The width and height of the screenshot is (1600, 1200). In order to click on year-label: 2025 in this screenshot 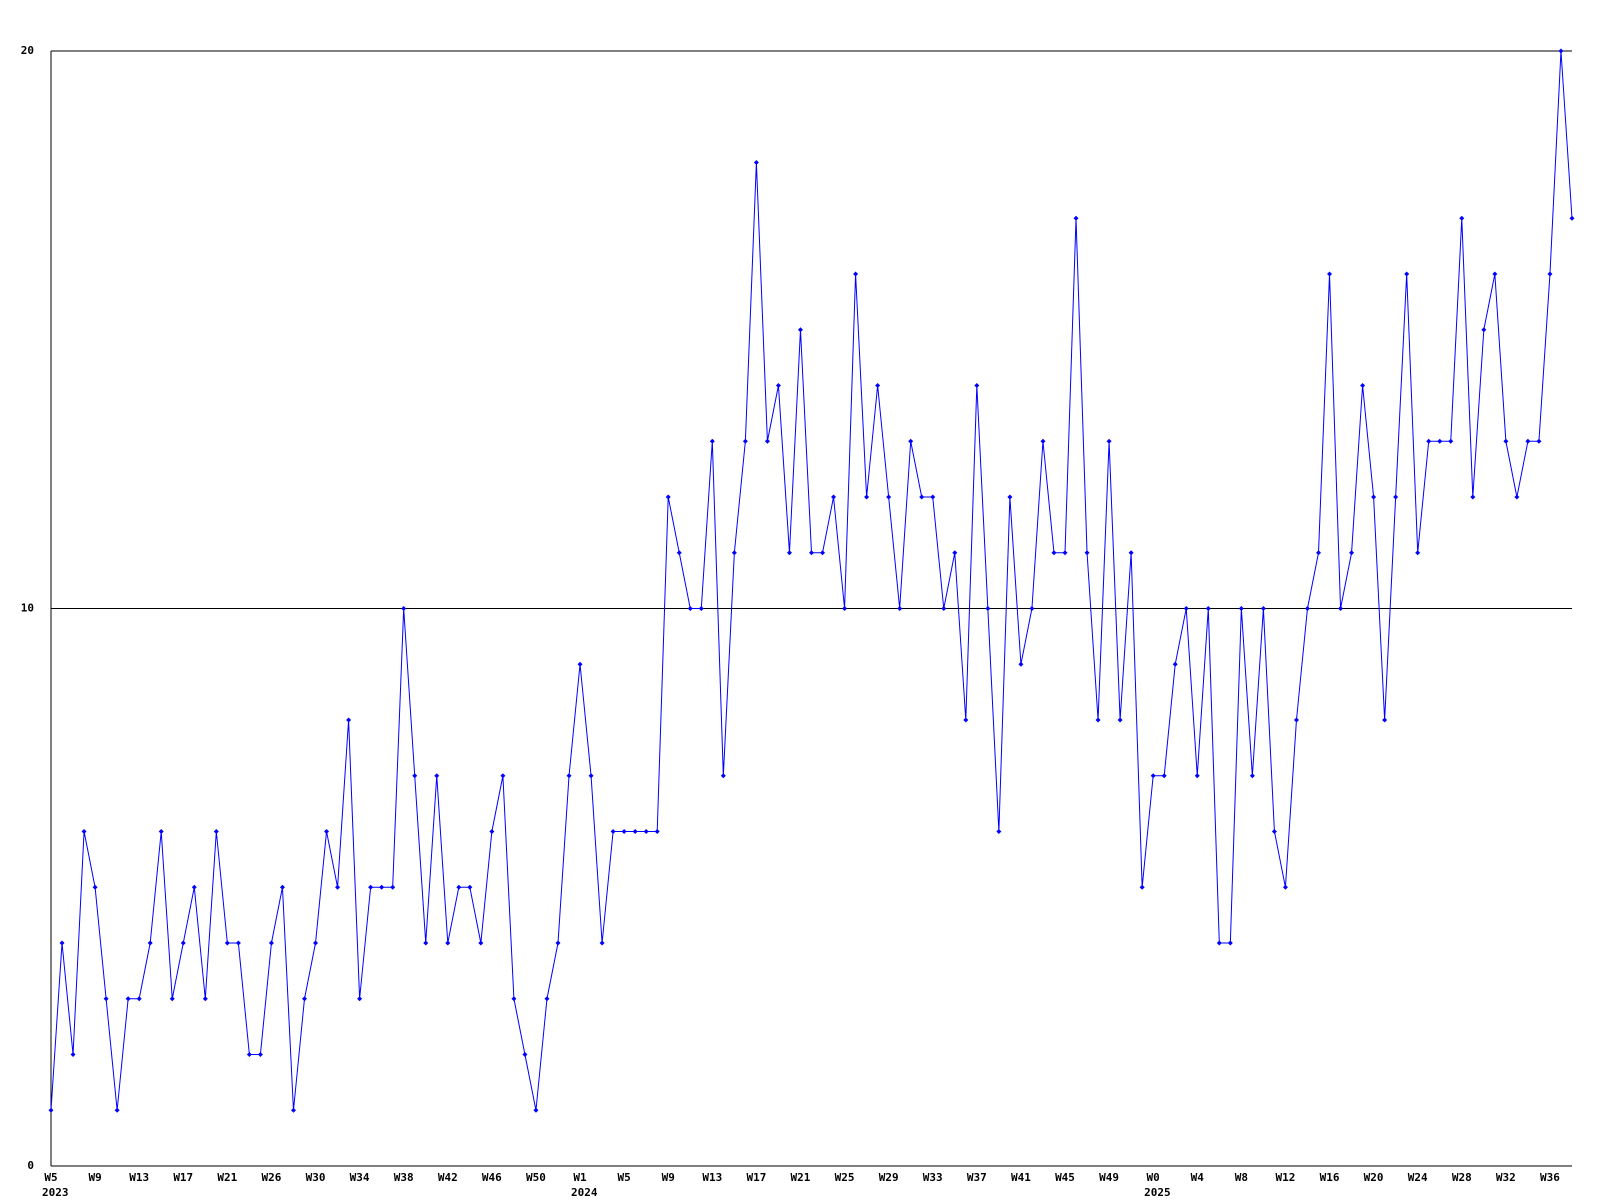, I will do `click(1157, 1192)`.